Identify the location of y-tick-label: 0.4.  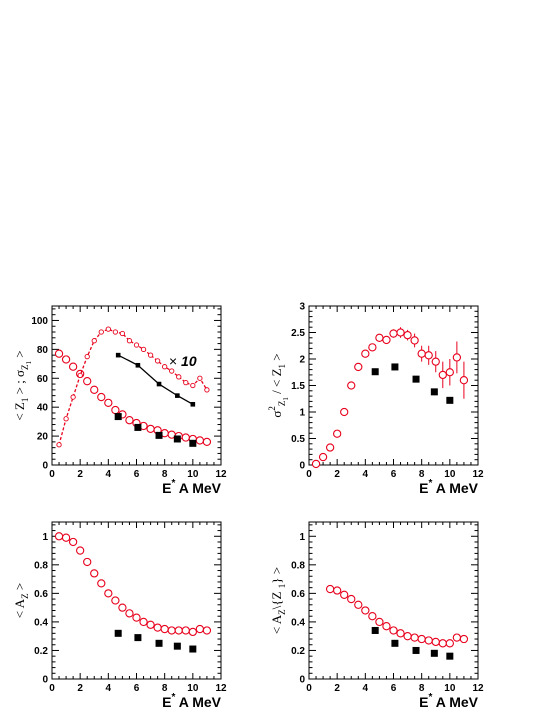
(41, 622).